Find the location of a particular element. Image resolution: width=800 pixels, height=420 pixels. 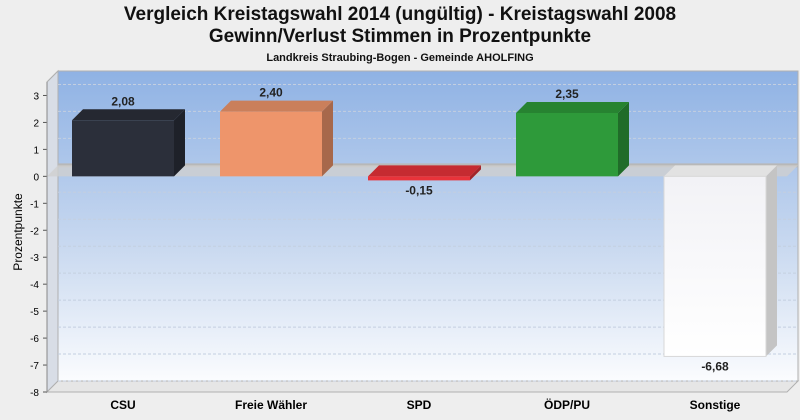

y-tick-label: 1 is located at coordinates (36, 150).